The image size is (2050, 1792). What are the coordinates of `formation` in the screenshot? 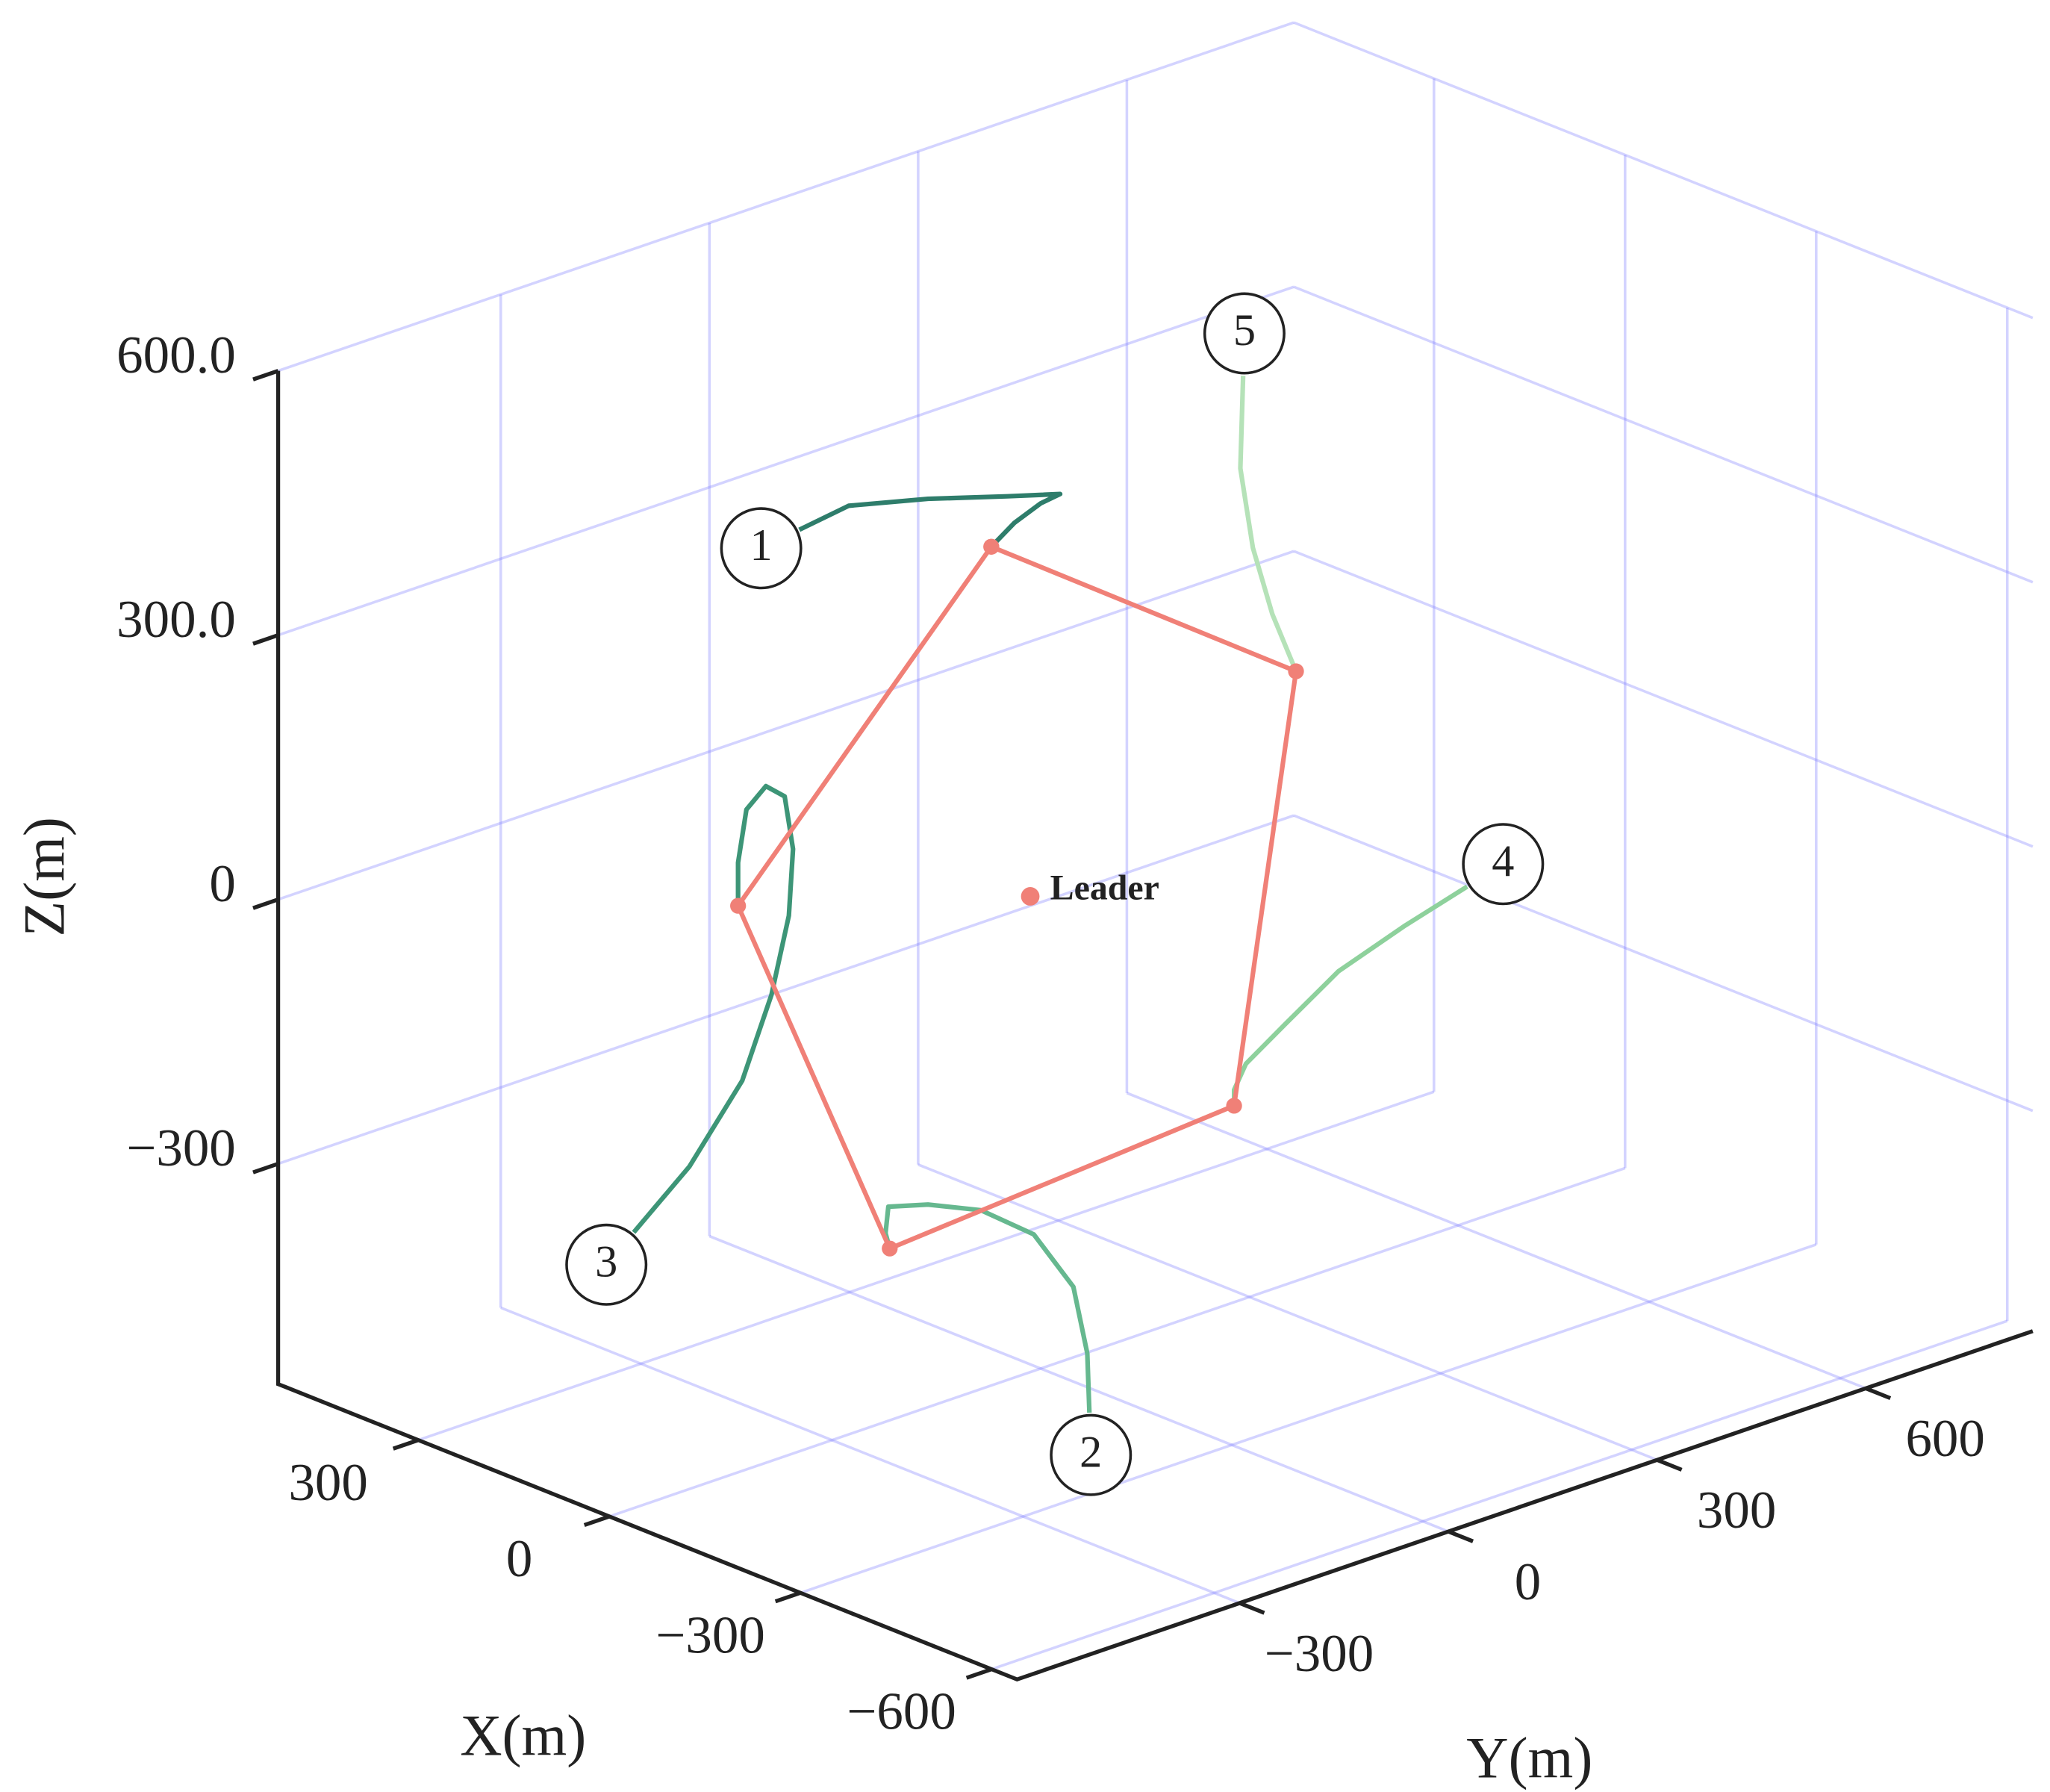 It's located at (1017, 898).